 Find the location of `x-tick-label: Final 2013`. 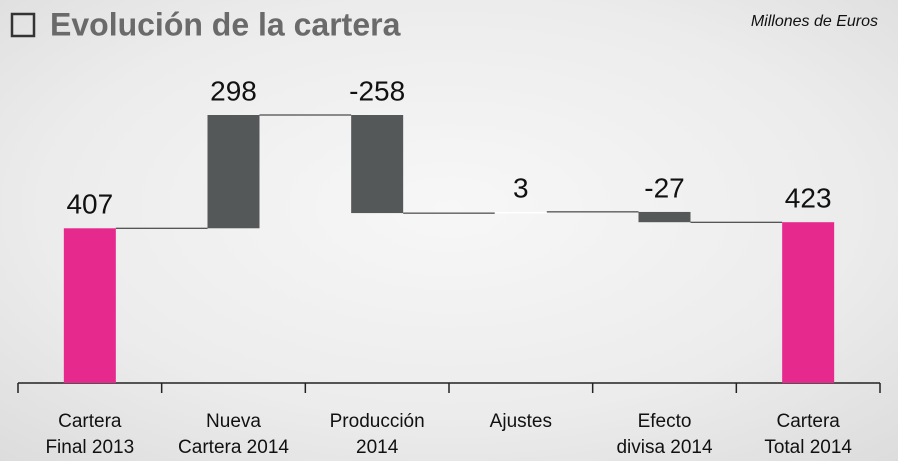

x-tick-label: Final 2013 is located at coordinates (89, 447).